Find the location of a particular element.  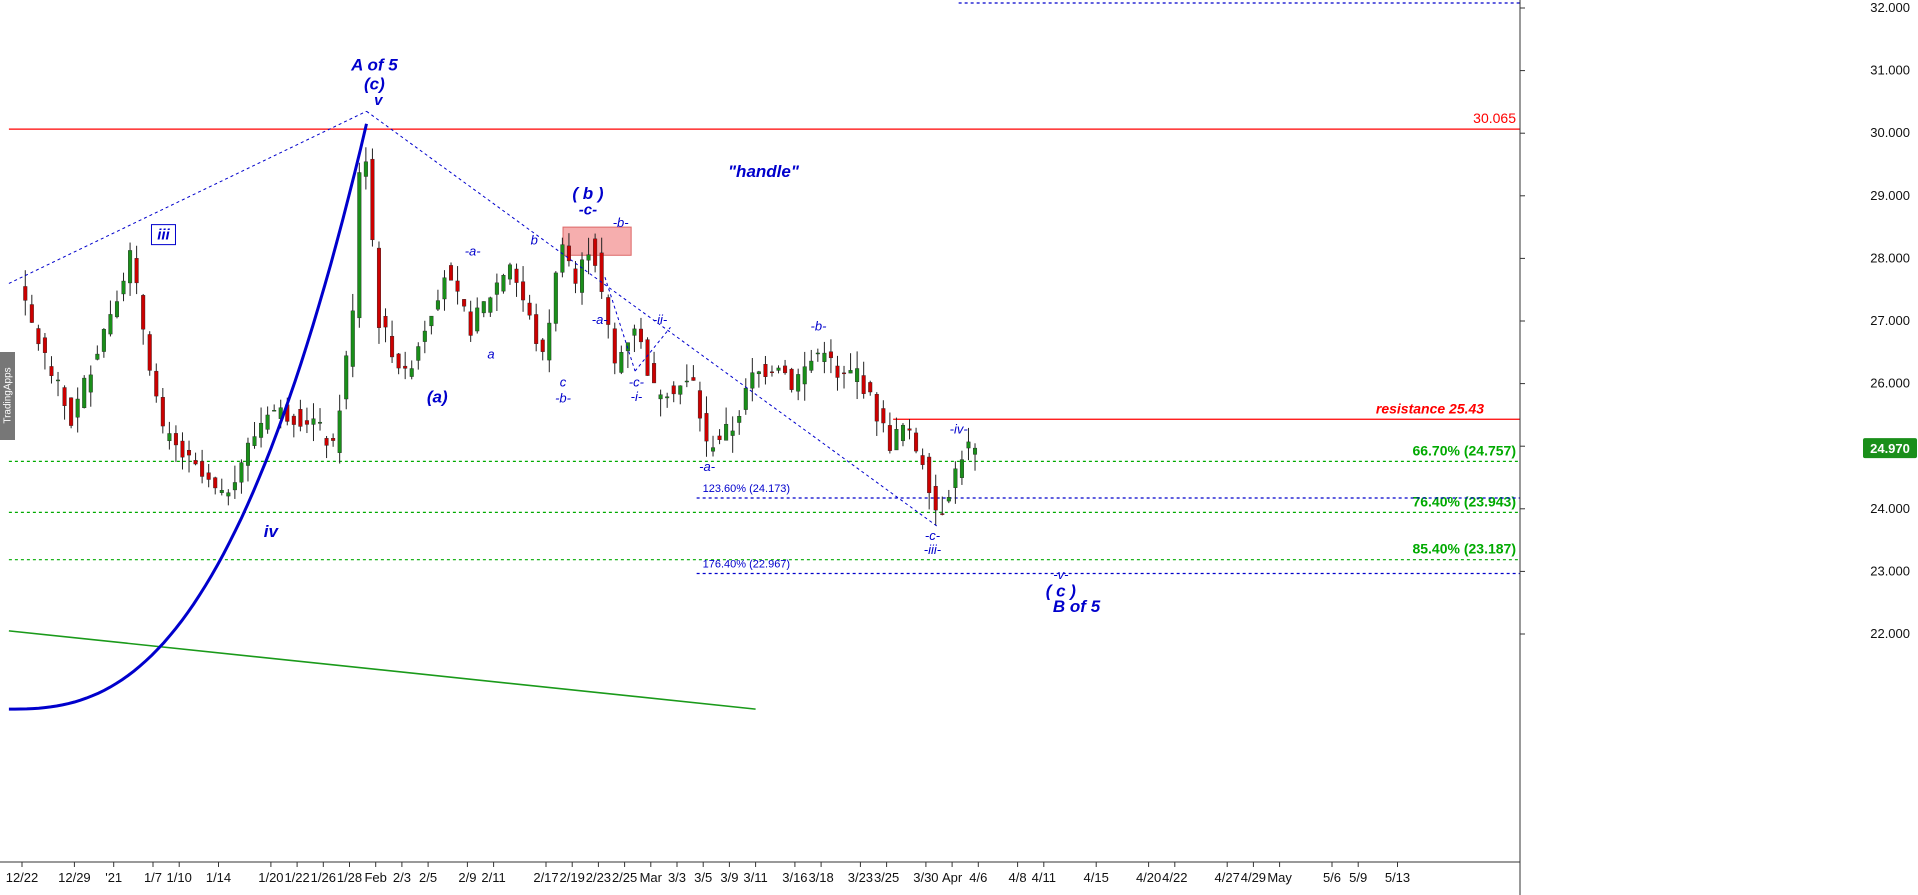

x-tick-label: 5/13 is located at coordinates (1397, 877).